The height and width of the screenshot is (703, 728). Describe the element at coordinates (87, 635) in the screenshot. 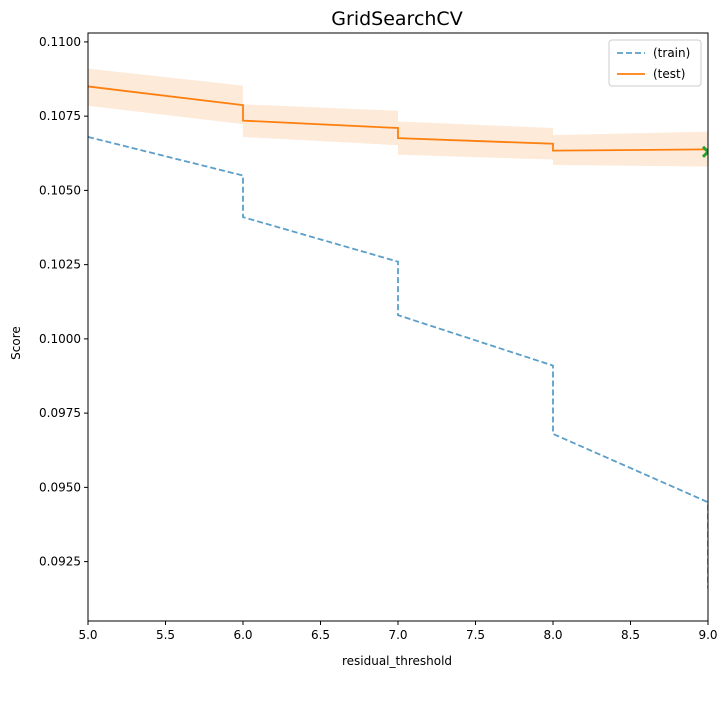

I see `x-tick-label: 5.0` at that location.